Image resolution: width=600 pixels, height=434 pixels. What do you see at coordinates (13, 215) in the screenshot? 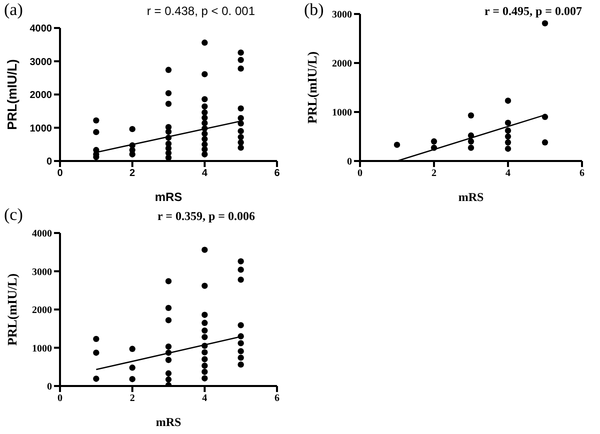
I see `text: (c)` at bounding box center [13, 215].